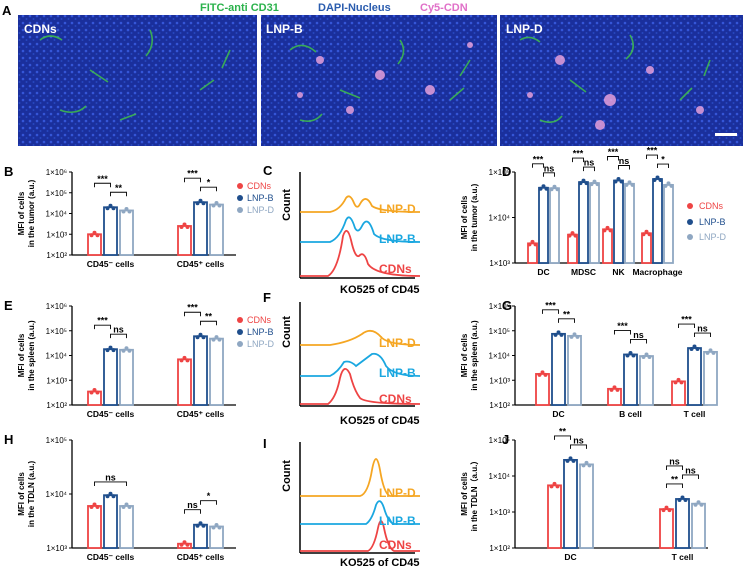 This screenshot has height=567, width=743. Describe the element at coordinates (56, 306) in the screenshot. I see `y-tick-label: 1×10⁶` at that location.